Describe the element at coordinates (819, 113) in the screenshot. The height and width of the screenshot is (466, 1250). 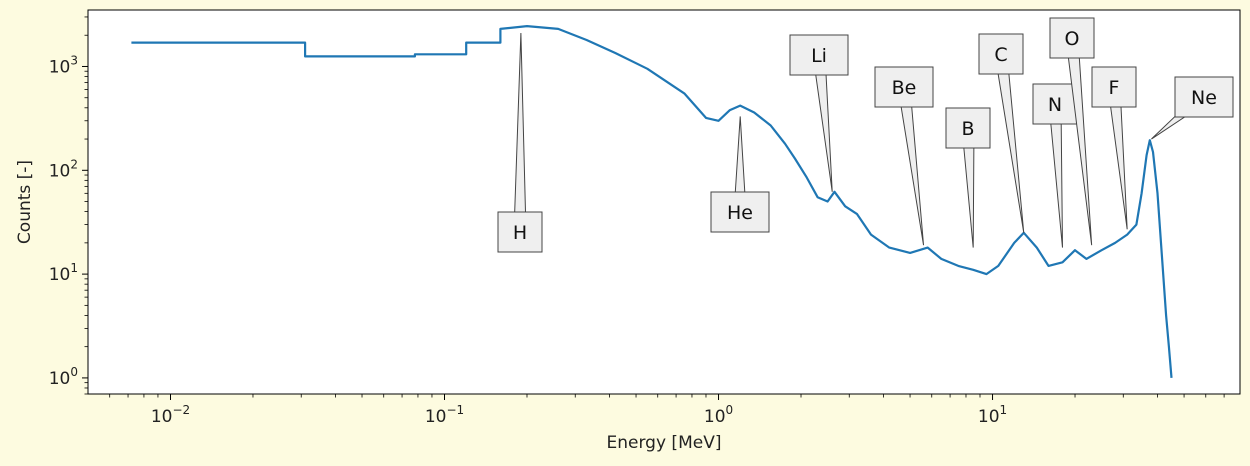
I see `annotation-li: Li` at that location.